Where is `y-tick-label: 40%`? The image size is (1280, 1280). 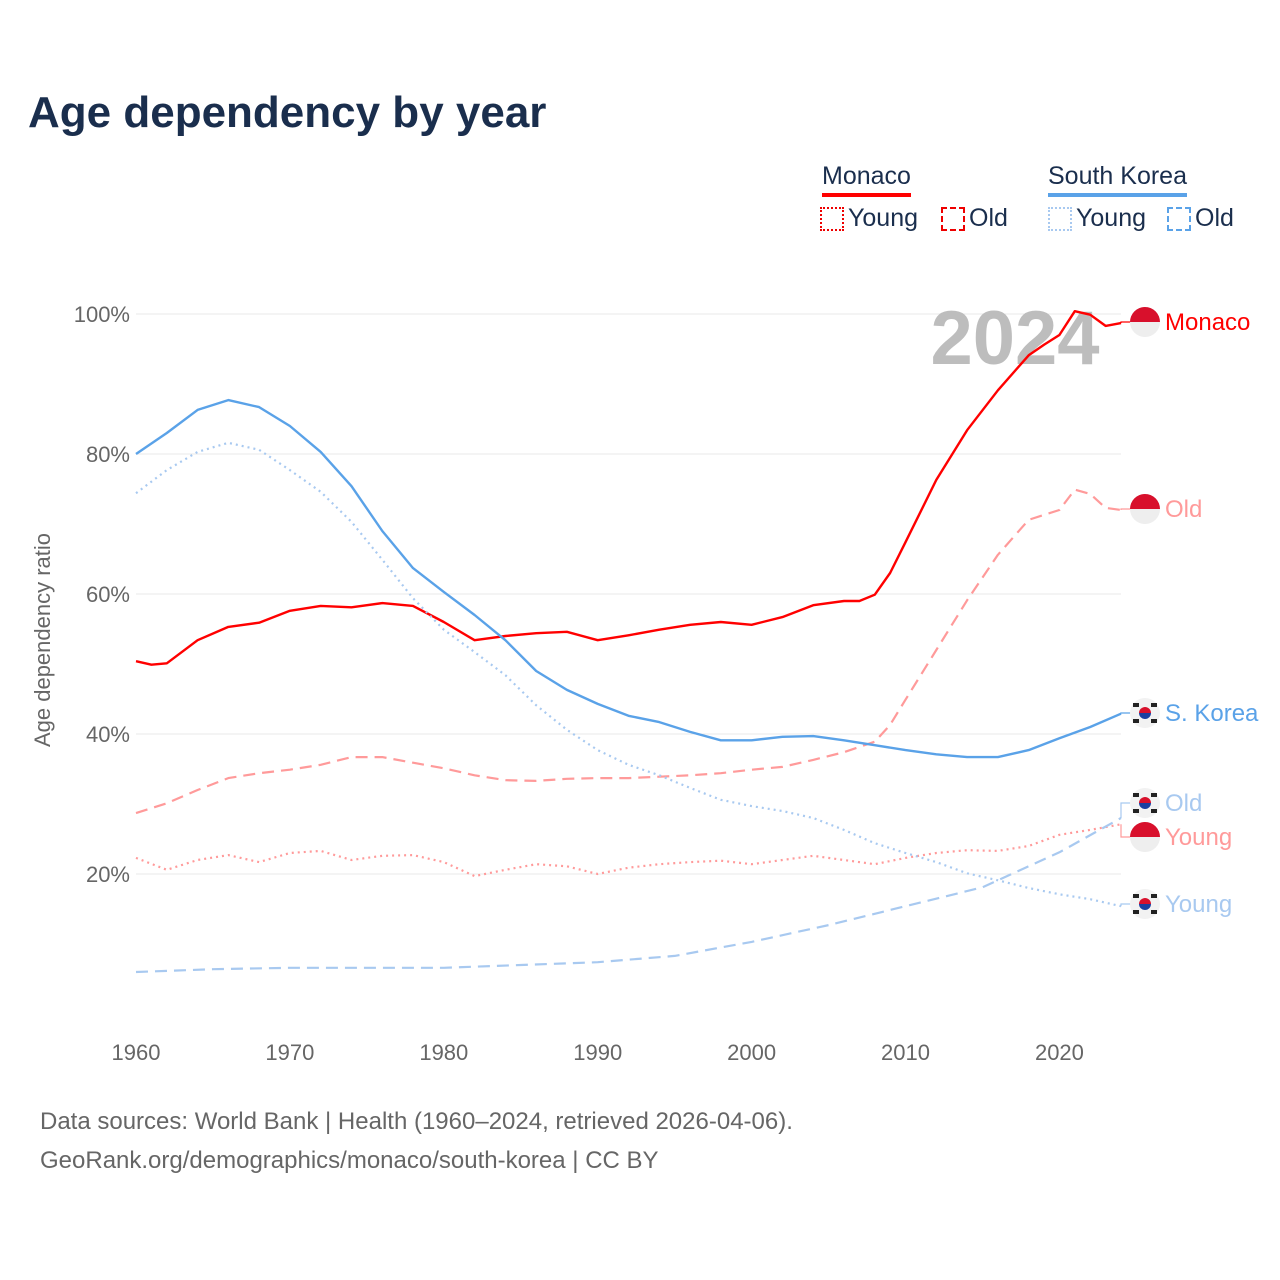
y-tick-label: 40% is located at coordinates (108, 734).